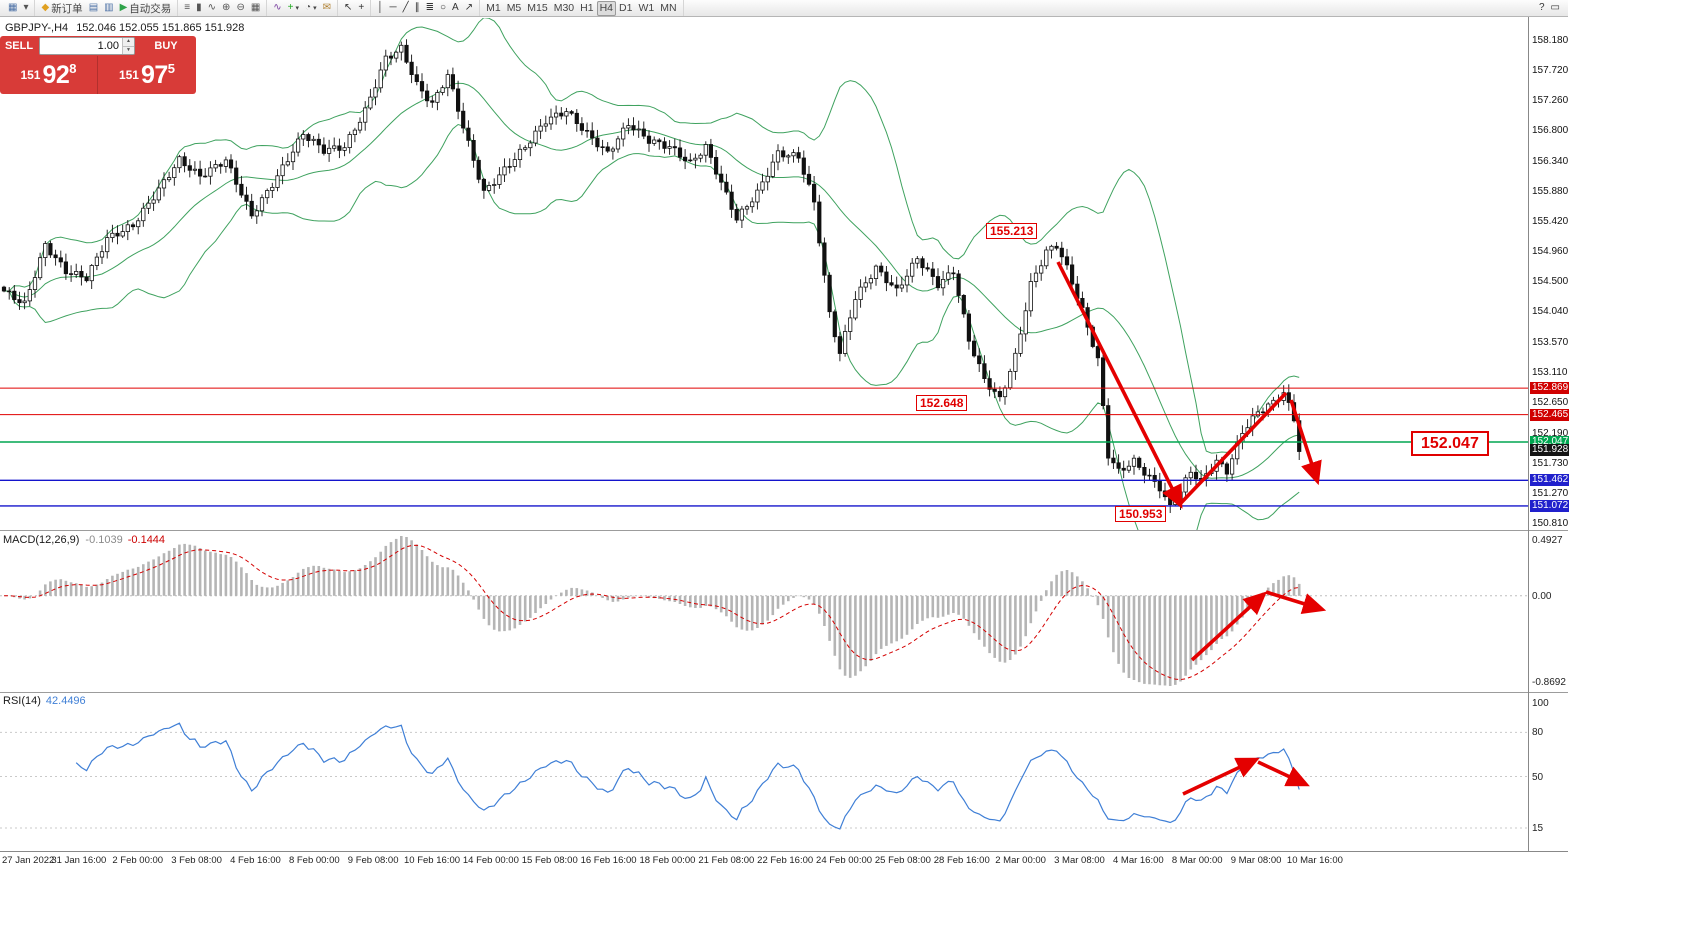 This screenshot has height=935, width=1696. What do you see at coordinates (587, 8) in the screenshot?
I see `timeframe-h1: H1` at bounding box center [587, 8].